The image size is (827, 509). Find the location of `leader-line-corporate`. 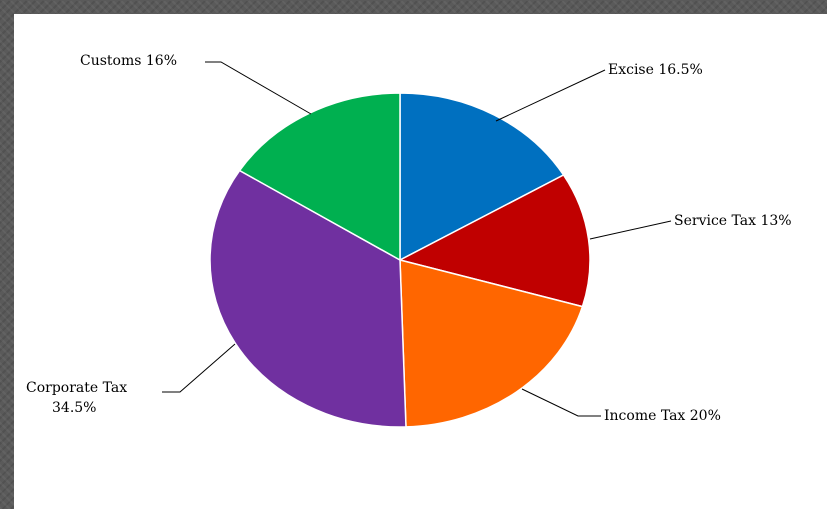

leader-line-corporate is located at coordinates (199, 368).